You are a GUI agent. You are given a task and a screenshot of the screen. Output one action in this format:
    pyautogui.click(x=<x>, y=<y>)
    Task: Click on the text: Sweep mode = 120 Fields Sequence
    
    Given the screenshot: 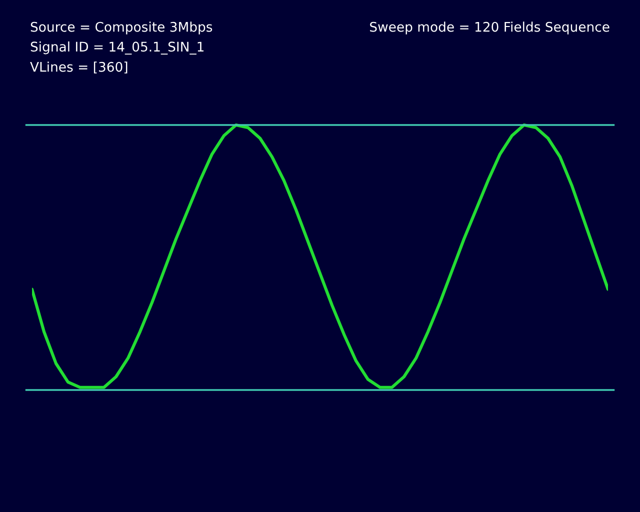 What is the action you would take?
    pyautogui.click(x=490, y=28)
    